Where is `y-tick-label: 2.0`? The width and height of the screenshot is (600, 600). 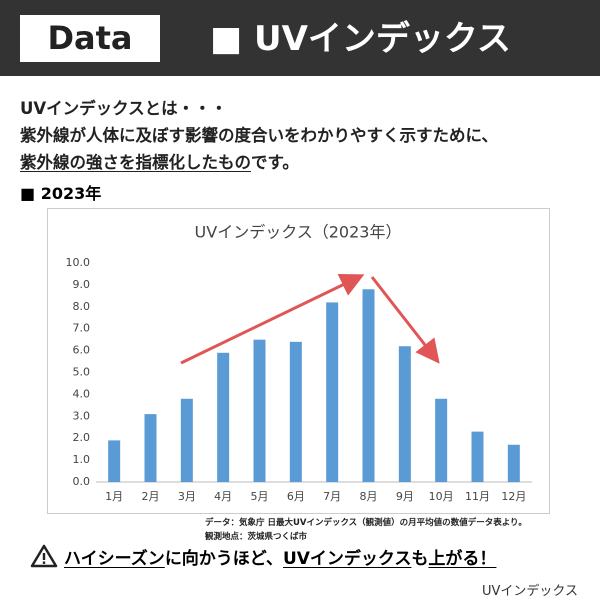
y-tick-label: 2.0 is located at coordinates (82, 437).